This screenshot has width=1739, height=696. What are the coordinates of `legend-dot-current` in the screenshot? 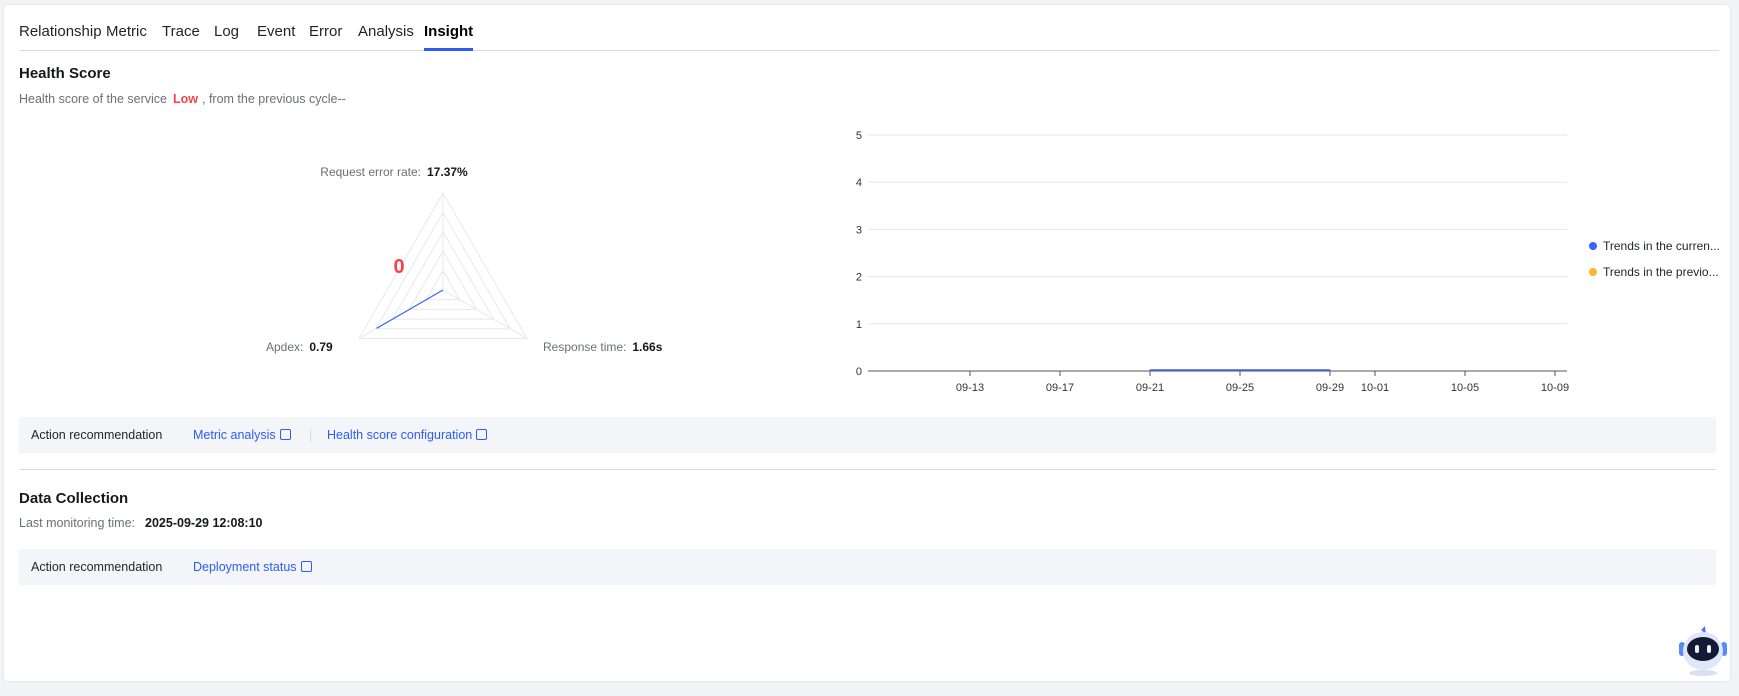 It's located at (1593, 246).